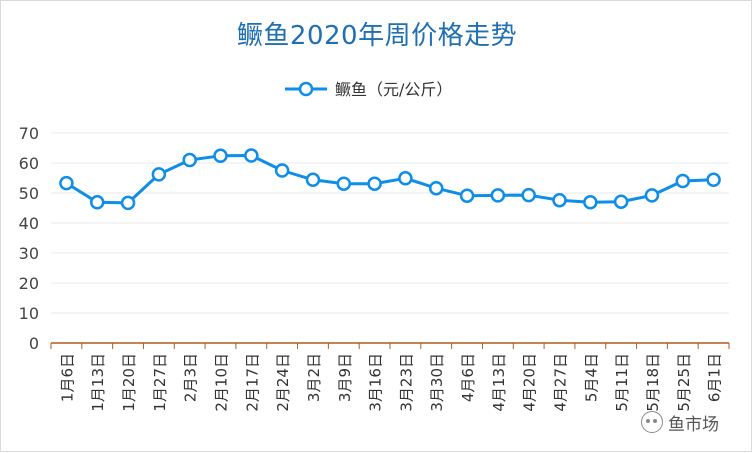 Image resolution: width=752 pixels, height=453 pixels. What do you see at coordinates (561, 382) in the screenshot?
I see `x-tick-label: 4月27日` at bounding box center [561, 382].